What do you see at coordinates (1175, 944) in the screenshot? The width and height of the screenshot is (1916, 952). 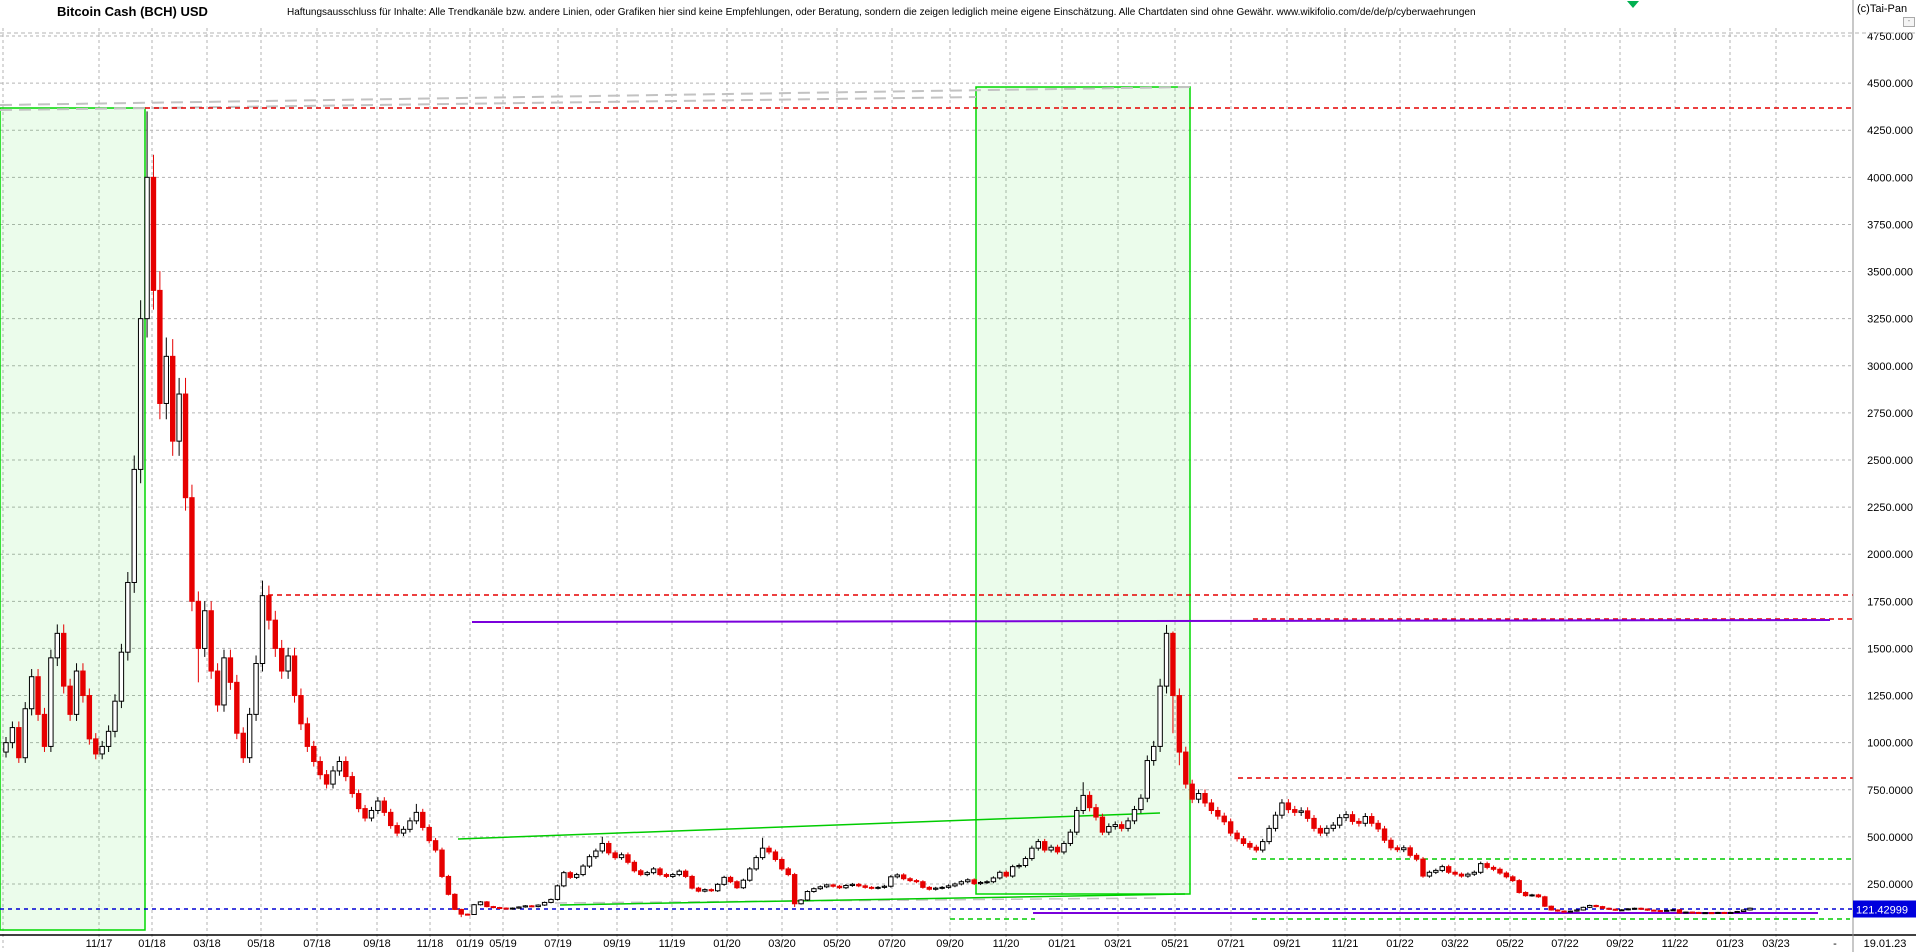 I see `time-axis-label: 05/21` at bounding box center [1175, 944].